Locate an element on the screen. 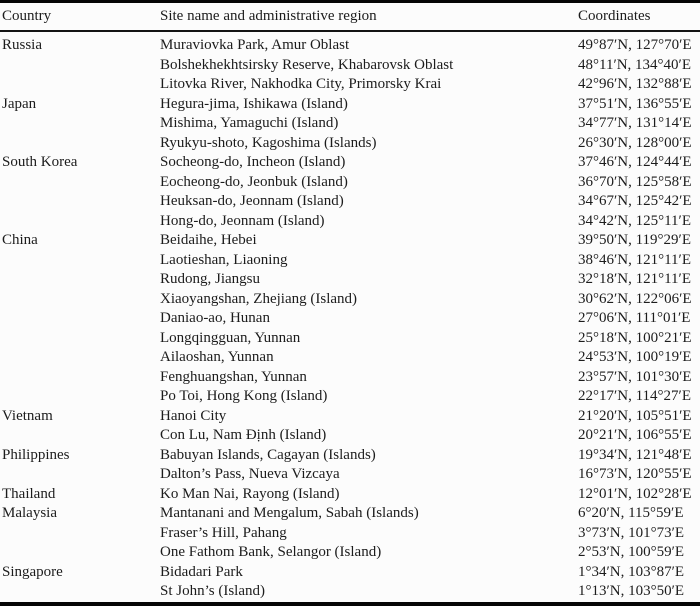 The height and width of the screenshot is (606, 700). site-cell: Ailaoshan, Yunnan is located at coordinates (217, 357).